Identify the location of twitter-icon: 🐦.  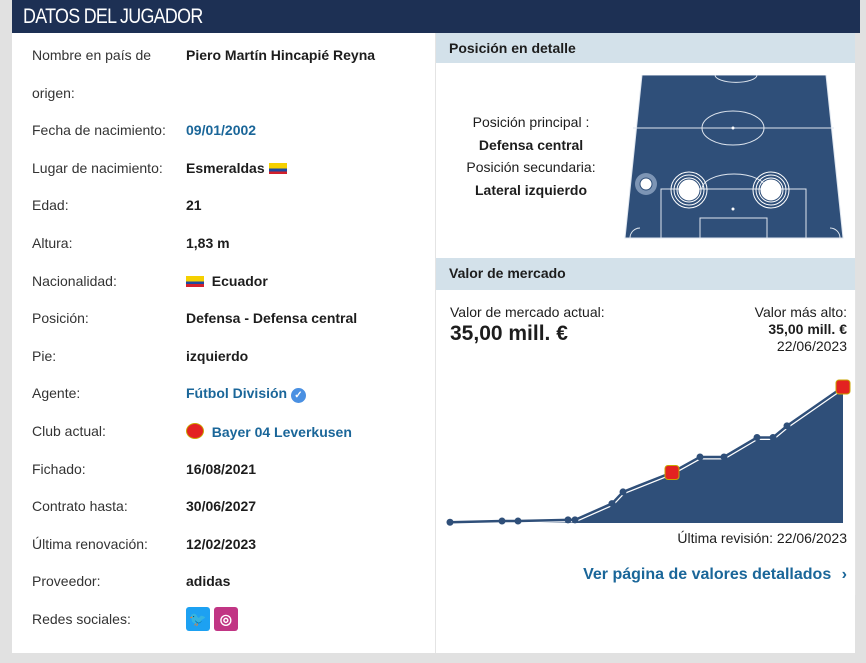
(198, 619).